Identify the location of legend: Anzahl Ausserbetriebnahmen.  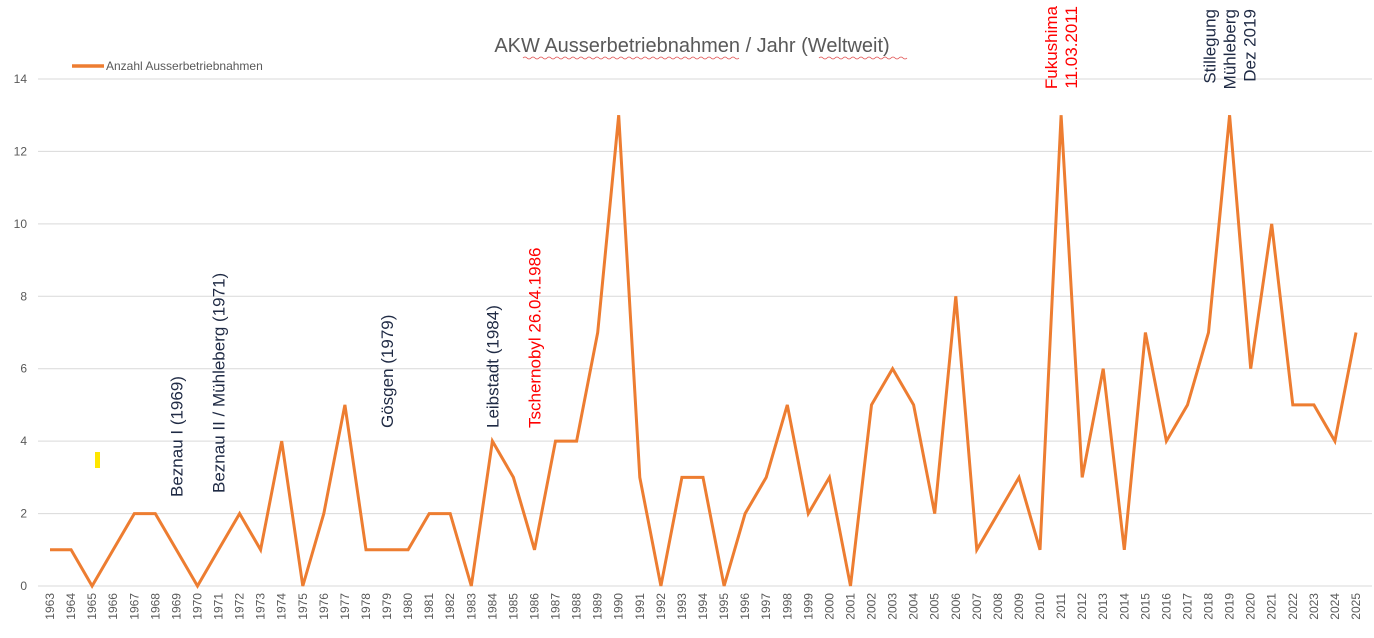
(167, 66).